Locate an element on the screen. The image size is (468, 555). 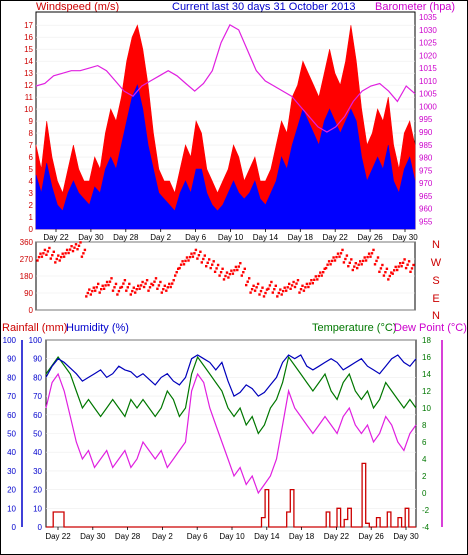
barometer-tick-label: 1035 is located at coordinates (428, 17).